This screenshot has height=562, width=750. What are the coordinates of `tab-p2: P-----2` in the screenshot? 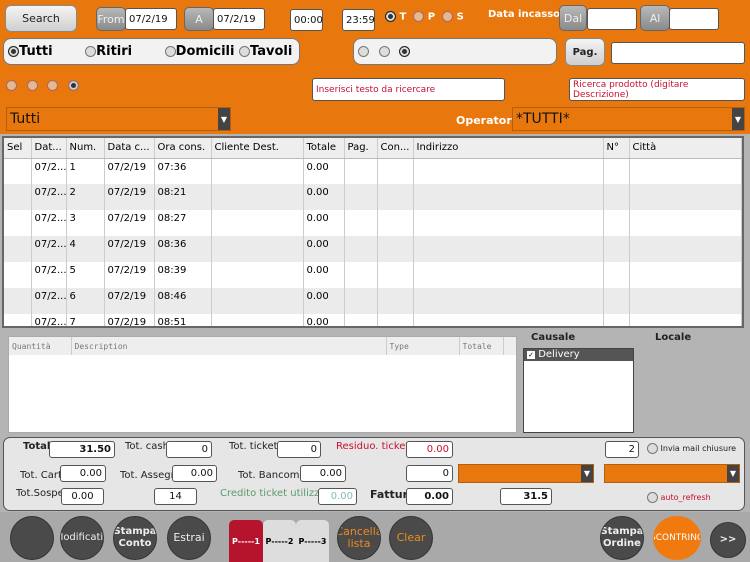 It's located at (279, 541).